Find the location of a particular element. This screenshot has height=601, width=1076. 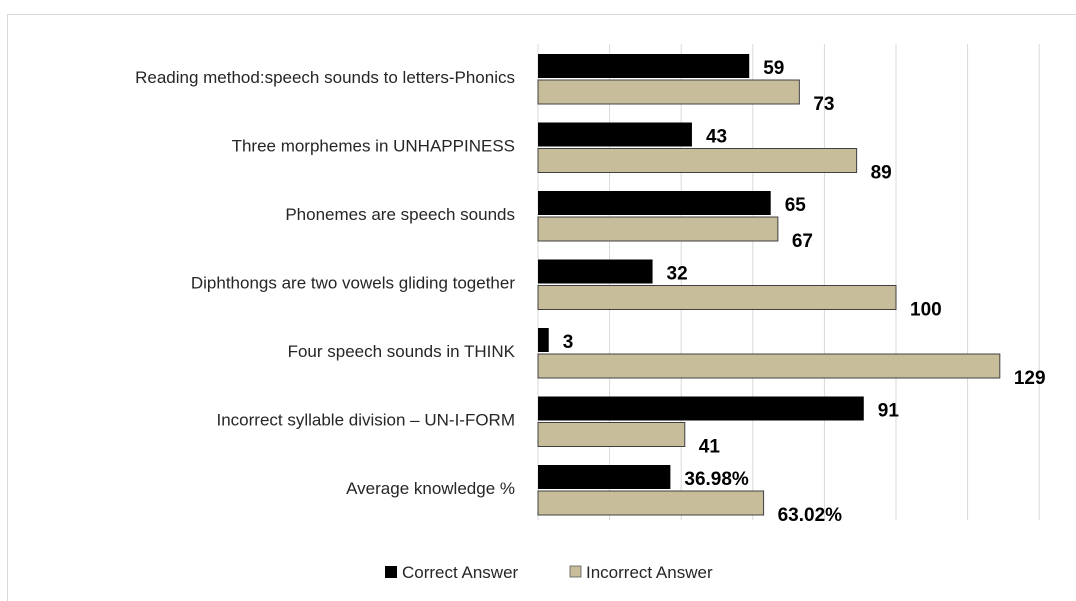

value-label-correct: 65 is located at coordinates (796, 205).